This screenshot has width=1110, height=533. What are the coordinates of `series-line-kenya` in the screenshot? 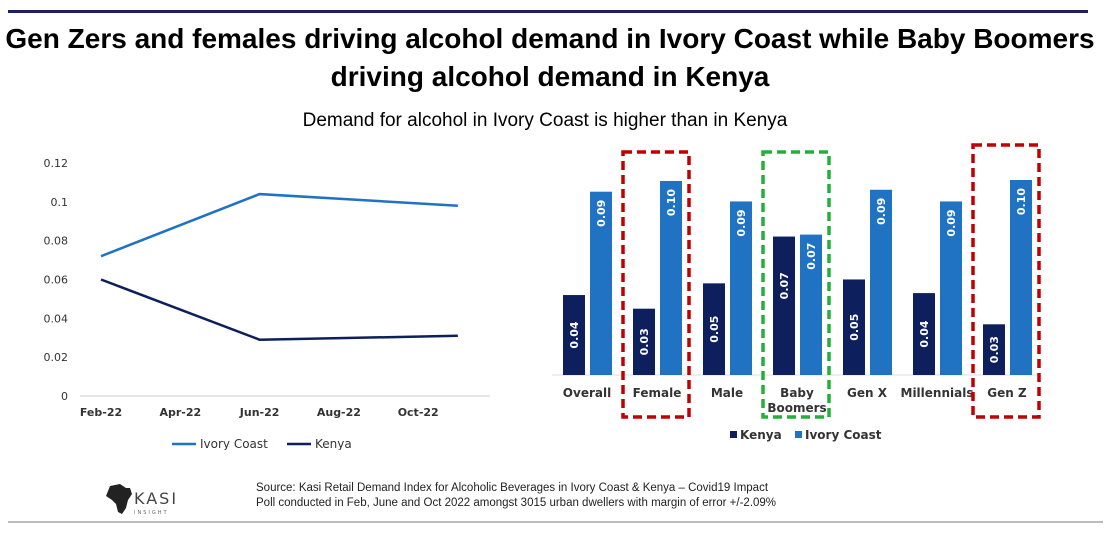 It's located at (279, 309).